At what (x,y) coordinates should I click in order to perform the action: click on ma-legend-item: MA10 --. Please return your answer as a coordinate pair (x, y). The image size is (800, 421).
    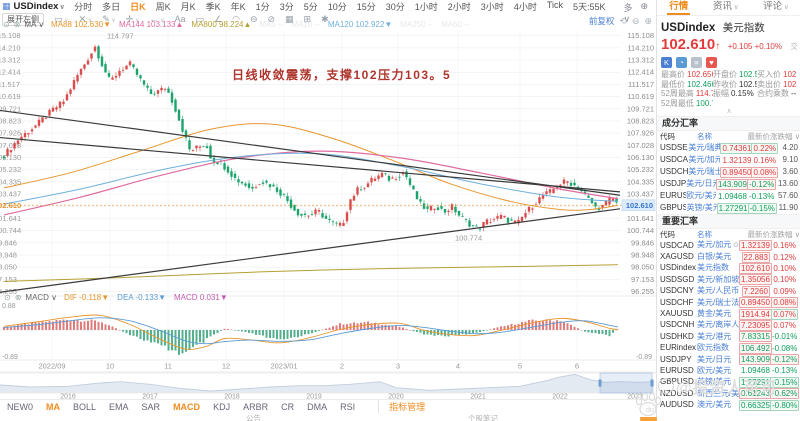
    Looking at the image, I should click on (305, 24).